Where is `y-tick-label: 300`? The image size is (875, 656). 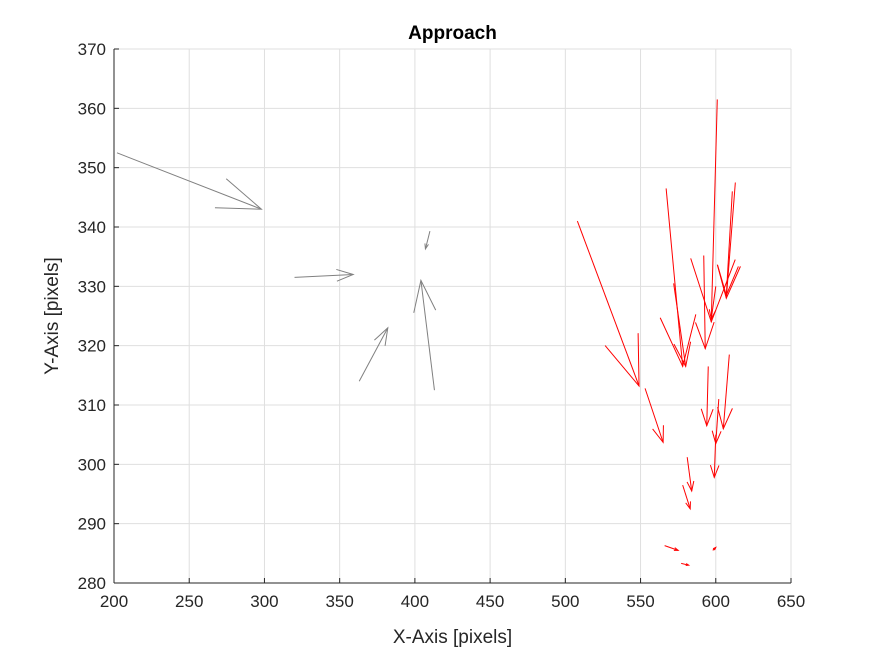 y-tick-label: 300 is located at coordinates (92, 464).